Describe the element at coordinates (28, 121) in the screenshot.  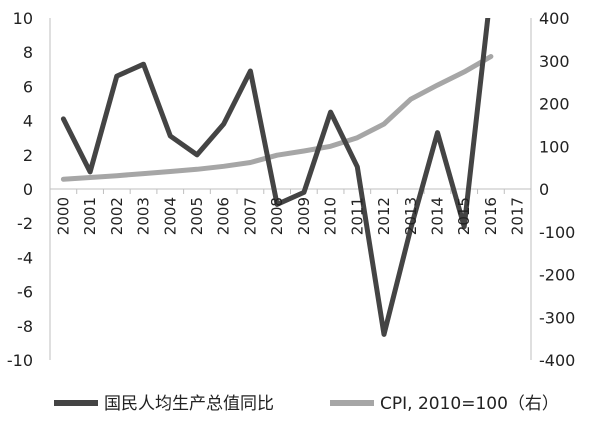
I see `left-axis-tick-label: 4` at that location.